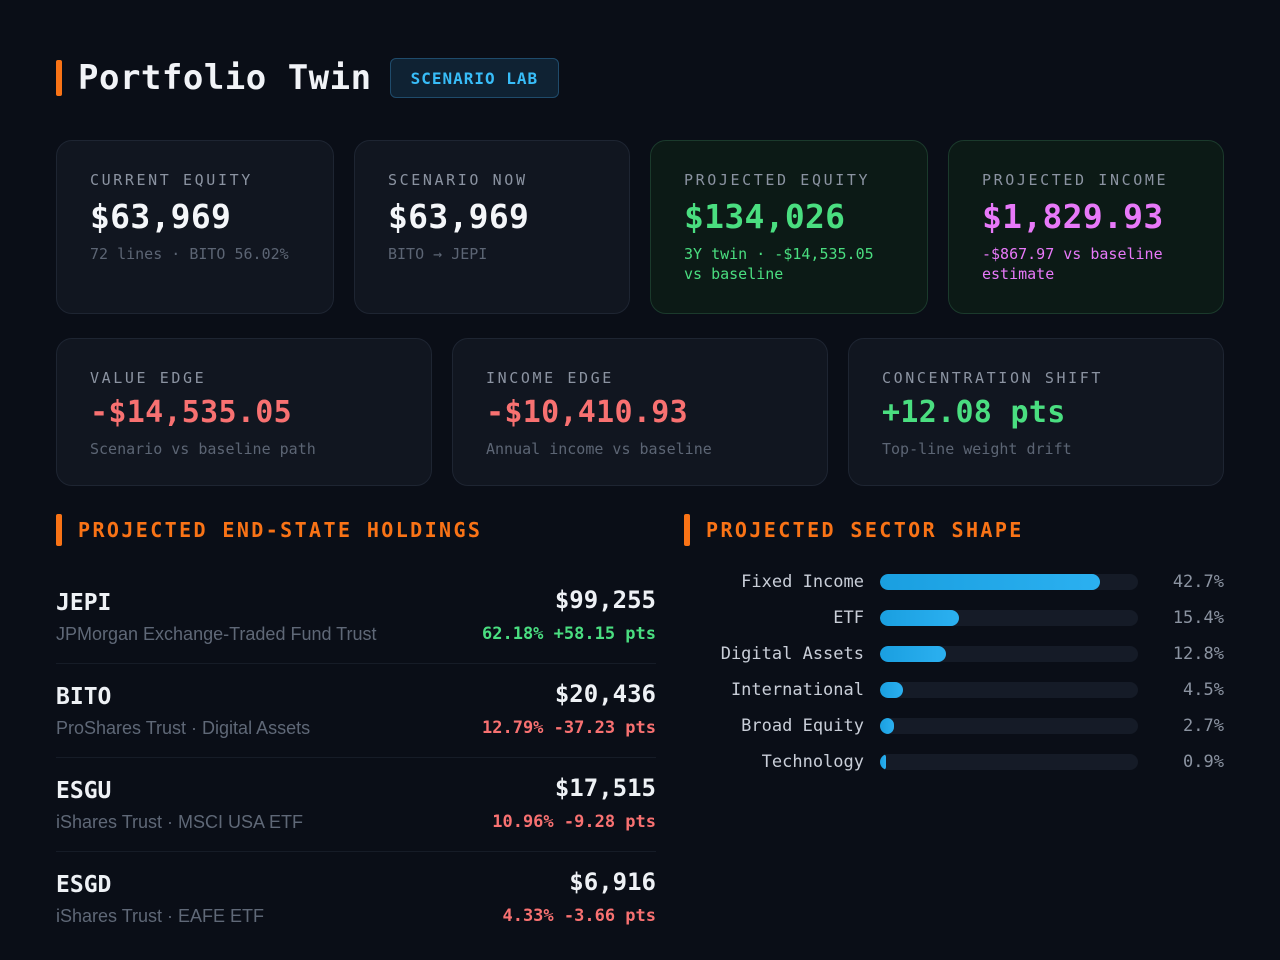 The height and width of the screenshot is (960, 1280). I want to click on holding-name: iShares Trust · EAFE ETF, so click(160, 916).